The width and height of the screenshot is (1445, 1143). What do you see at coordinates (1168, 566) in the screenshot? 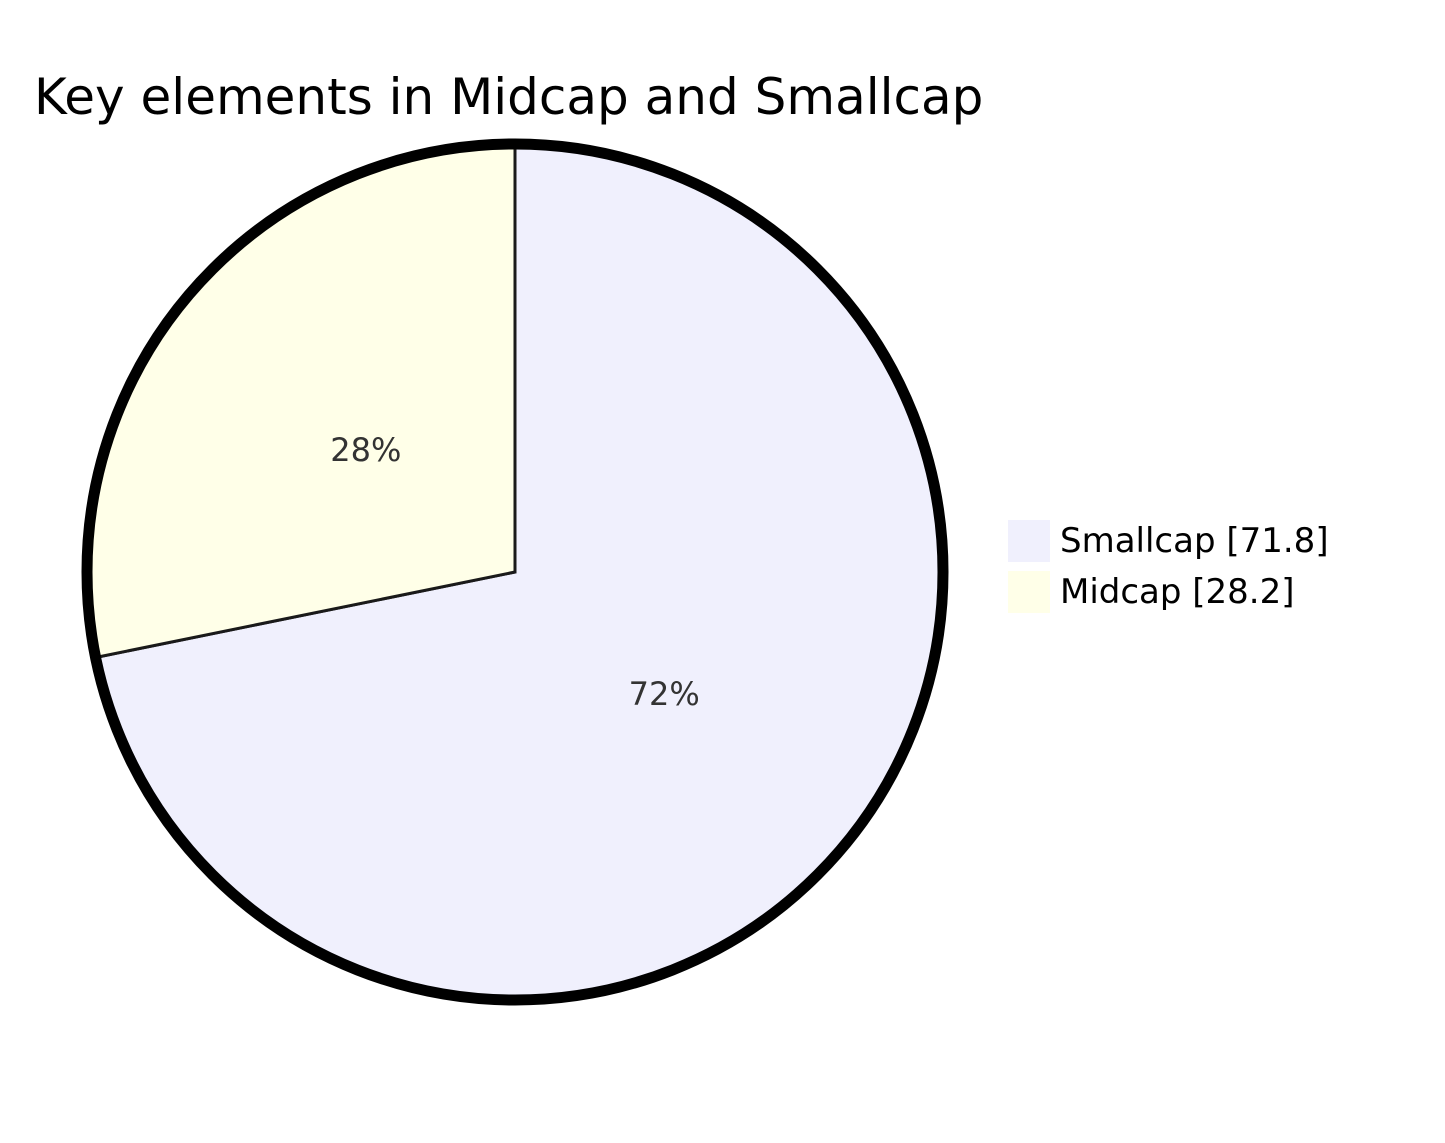
I see `legend: Smallcap [71.8] Midcap [28.2]` at bounding box center [1168, 566].